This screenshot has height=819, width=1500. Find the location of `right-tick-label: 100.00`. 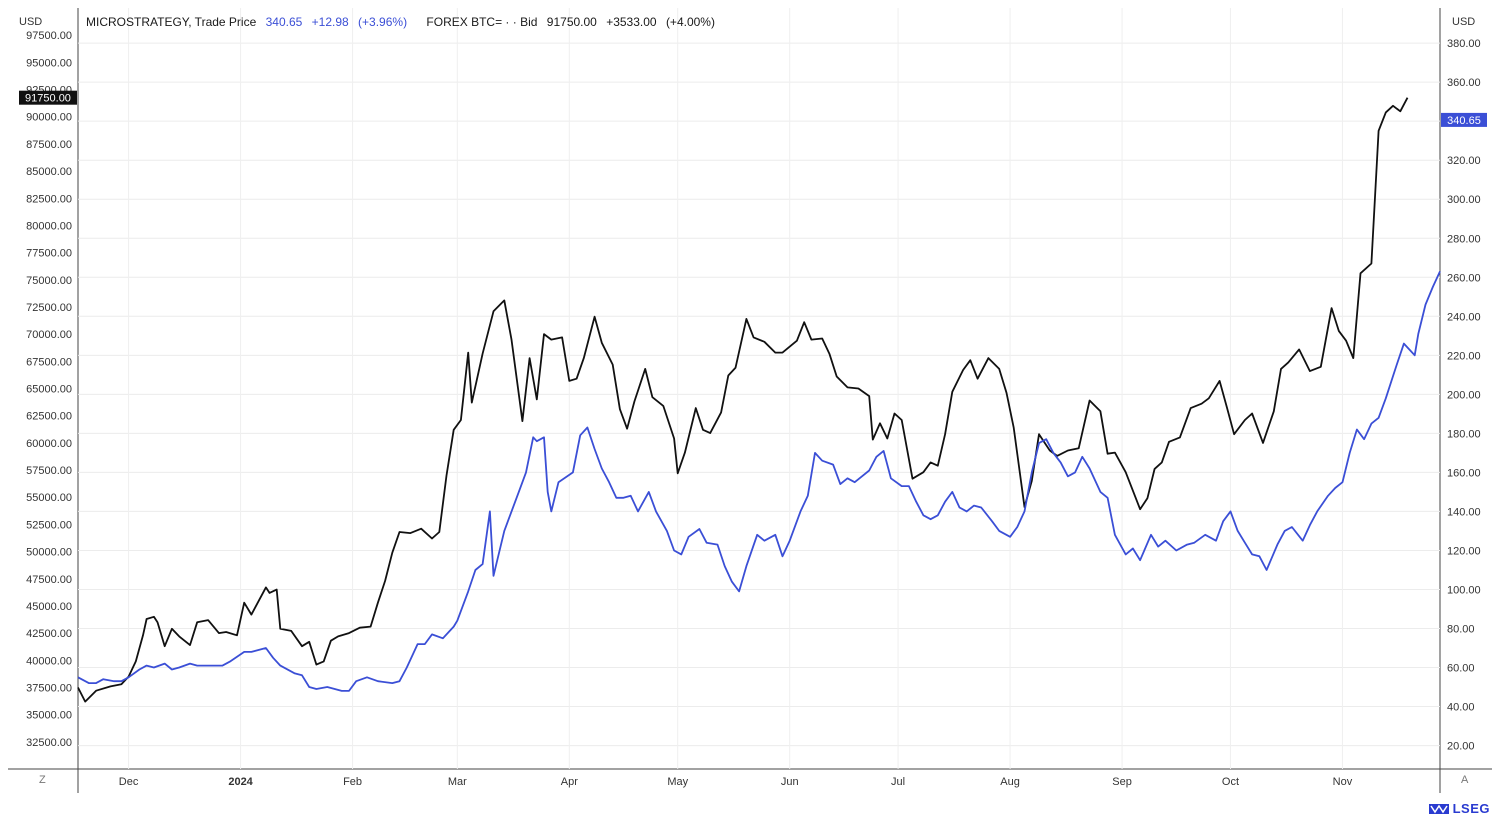

right-tick-label: 100.00 is located at coordinates (1464, 590).